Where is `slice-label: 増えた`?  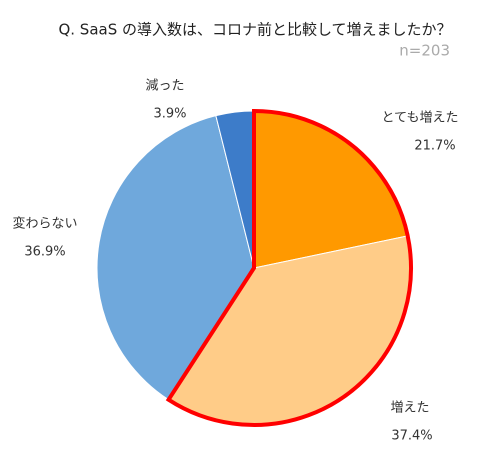
slice-label: 増えた is located at coordinates (409, 408).